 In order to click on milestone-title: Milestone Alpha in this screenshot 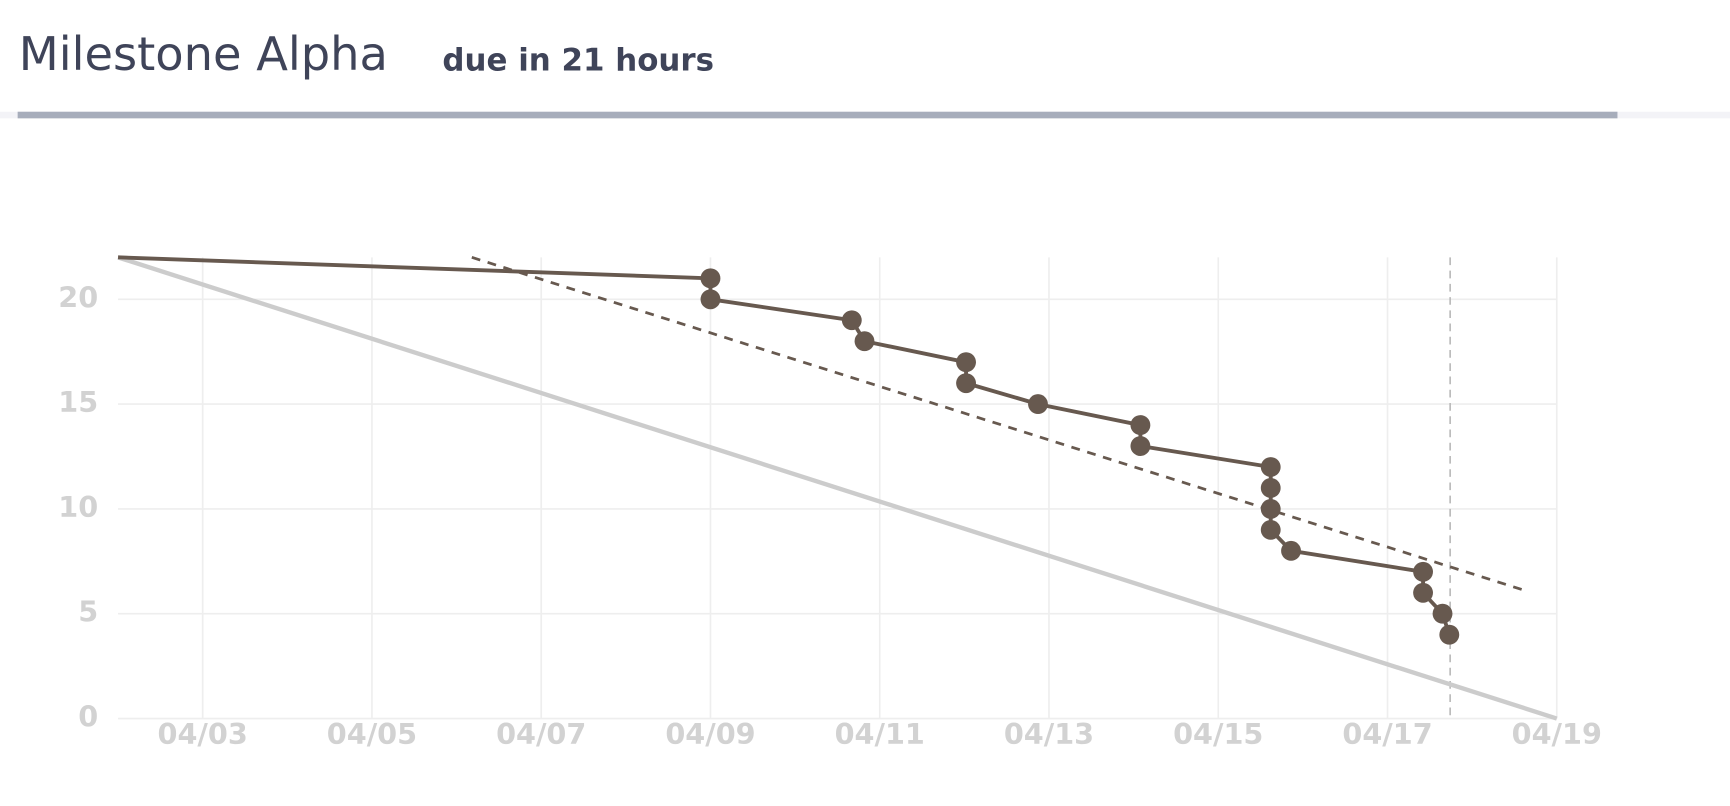, I will do `click(203, 54)`.